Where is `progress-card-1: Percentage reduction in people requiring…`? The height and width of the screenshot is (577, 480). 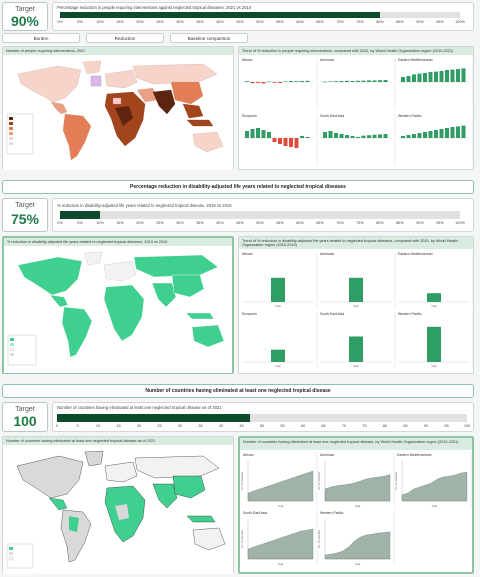
progress-card-1: Percentage reduction in people requiring… is located at coordinates (263, 16).